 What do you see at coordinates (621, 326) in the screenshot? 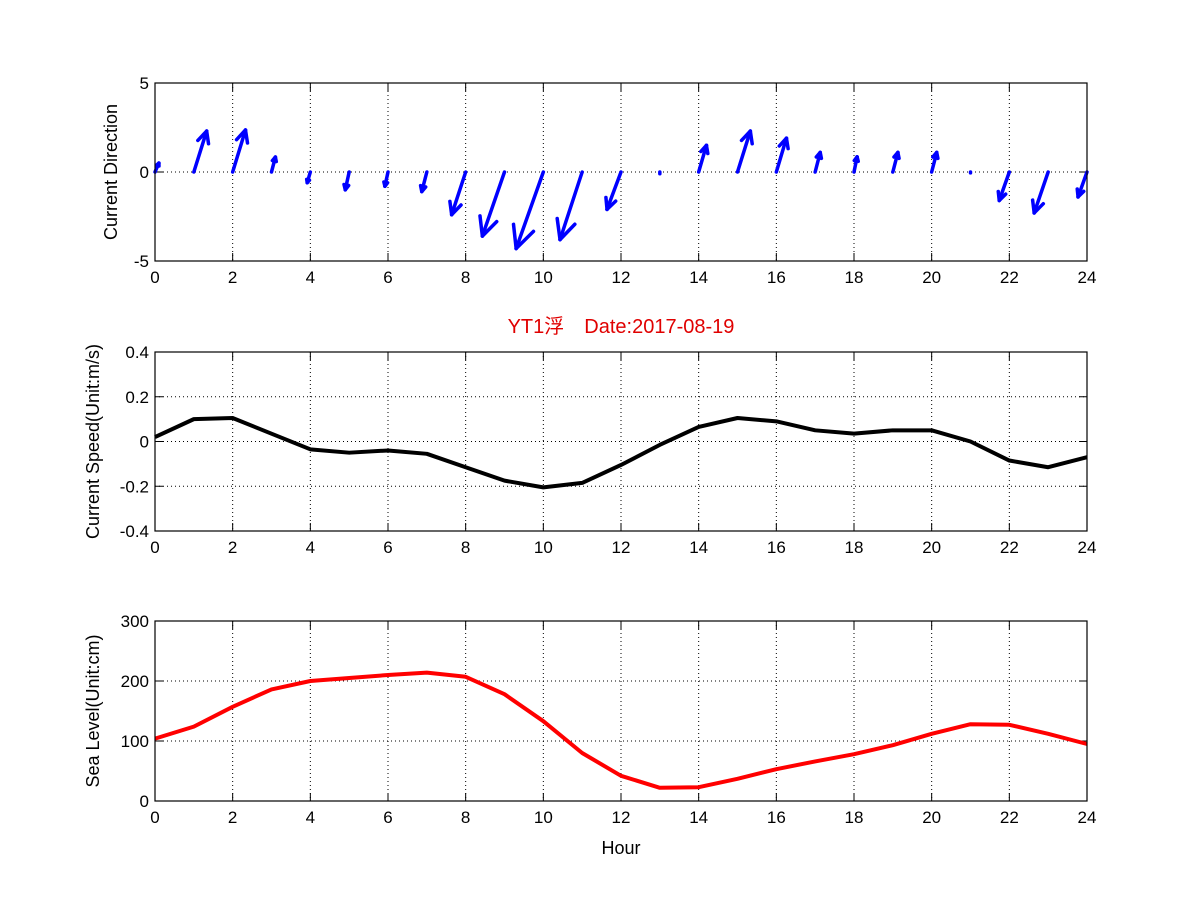
I see `figure-title: YT1浮 Date:2017-08-19` at bounding box center [621, 326].